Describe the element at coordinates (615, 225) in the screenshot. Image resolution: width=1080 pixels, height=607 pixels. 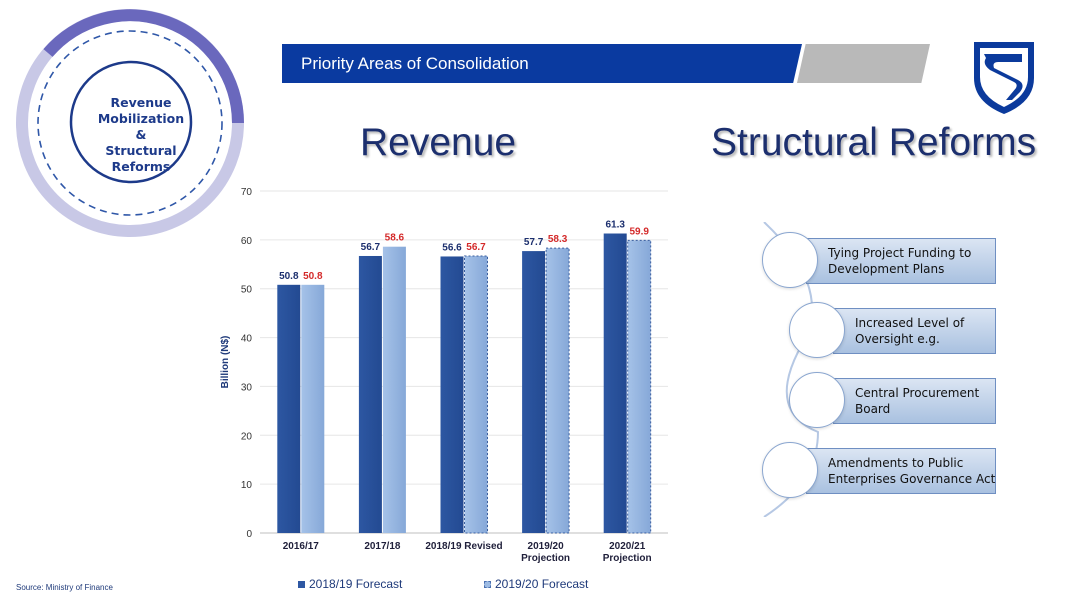
I see `data-label: 61.3` at that location.